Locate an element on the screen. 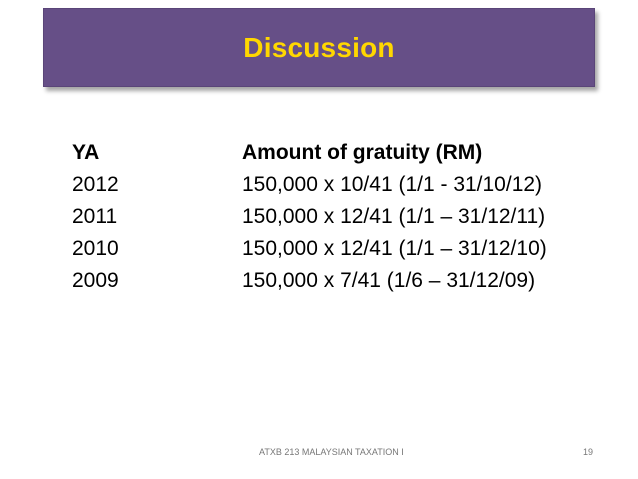  cell-ya: 2011 is located at coordinates (95, 216).